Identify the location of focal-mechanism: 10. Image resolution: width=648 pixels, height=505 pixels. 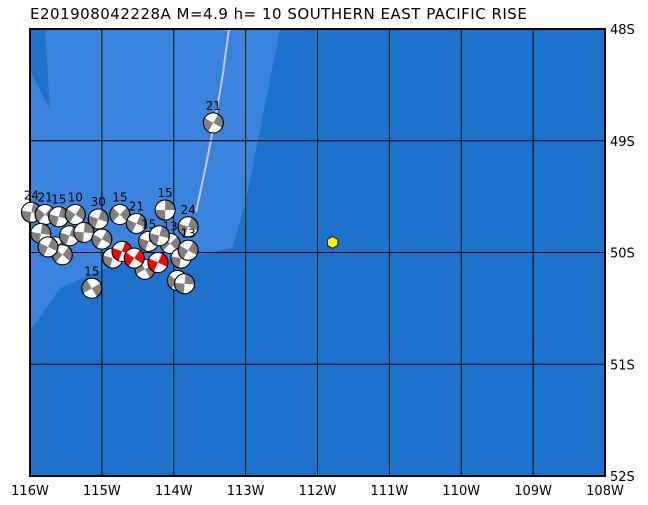
(75, 208).